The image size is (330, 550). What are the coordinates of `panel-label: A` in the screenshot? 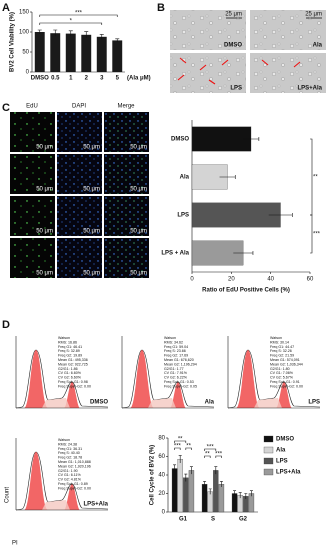 It's located at (6, 8).